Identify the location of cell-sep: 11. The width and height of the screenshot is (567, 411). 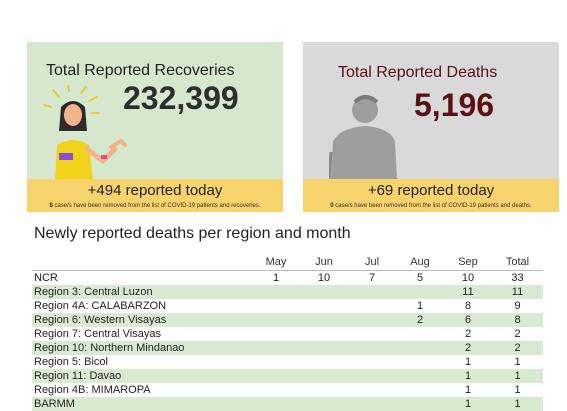
(468, 292).